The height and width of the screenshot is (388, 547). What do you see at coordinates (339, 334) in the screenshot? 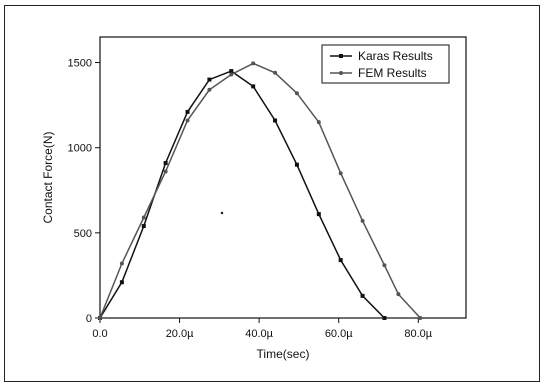
I see `x-tick-label: 60.0µ` at bounding box center [339, 334].